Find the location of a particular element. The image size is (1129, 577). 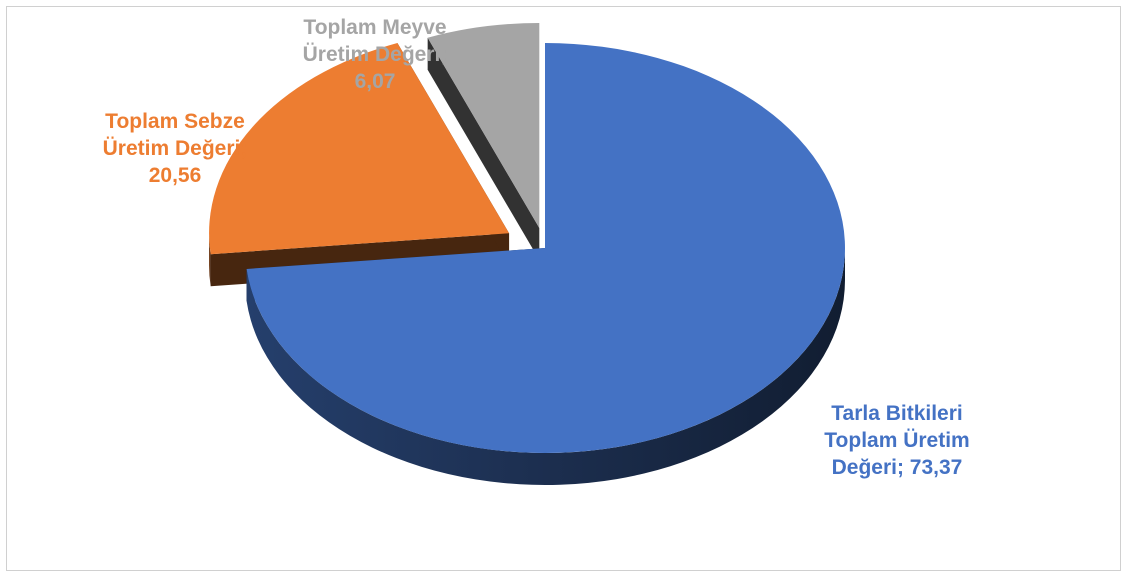

data-label-meyve-line1: Toplam Meyve is located at coordinates (375, 27).